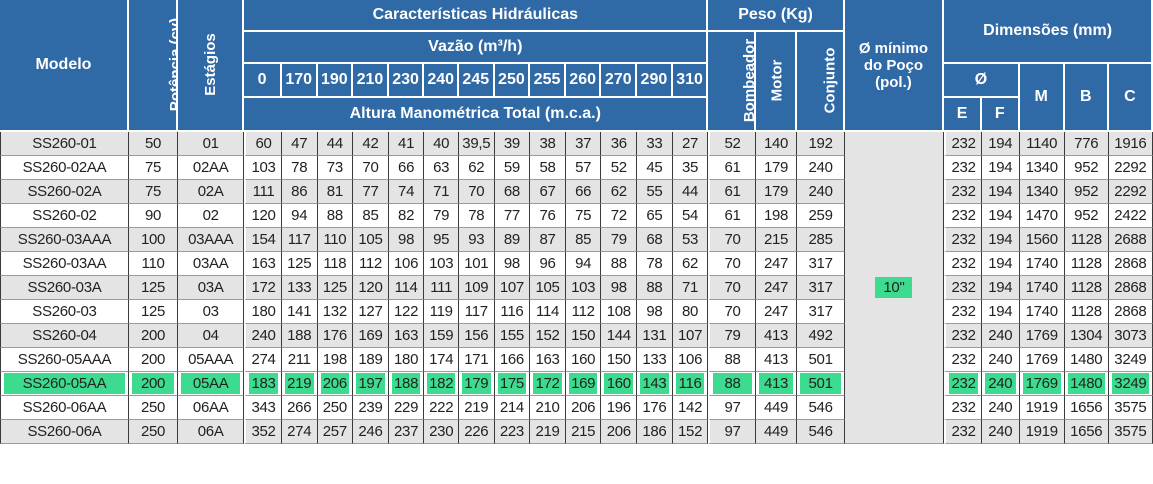  Describe the element at coordinates (690, 192) in the screenshot. I see `table-cell: 44` at that location.